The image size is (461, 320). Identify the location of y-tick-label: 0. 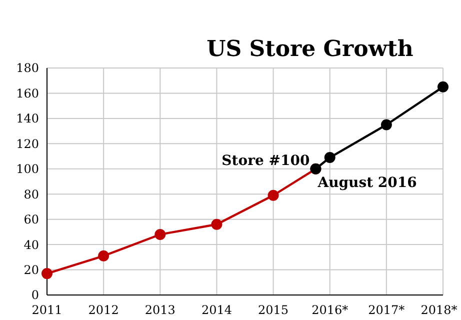
(35, 295).